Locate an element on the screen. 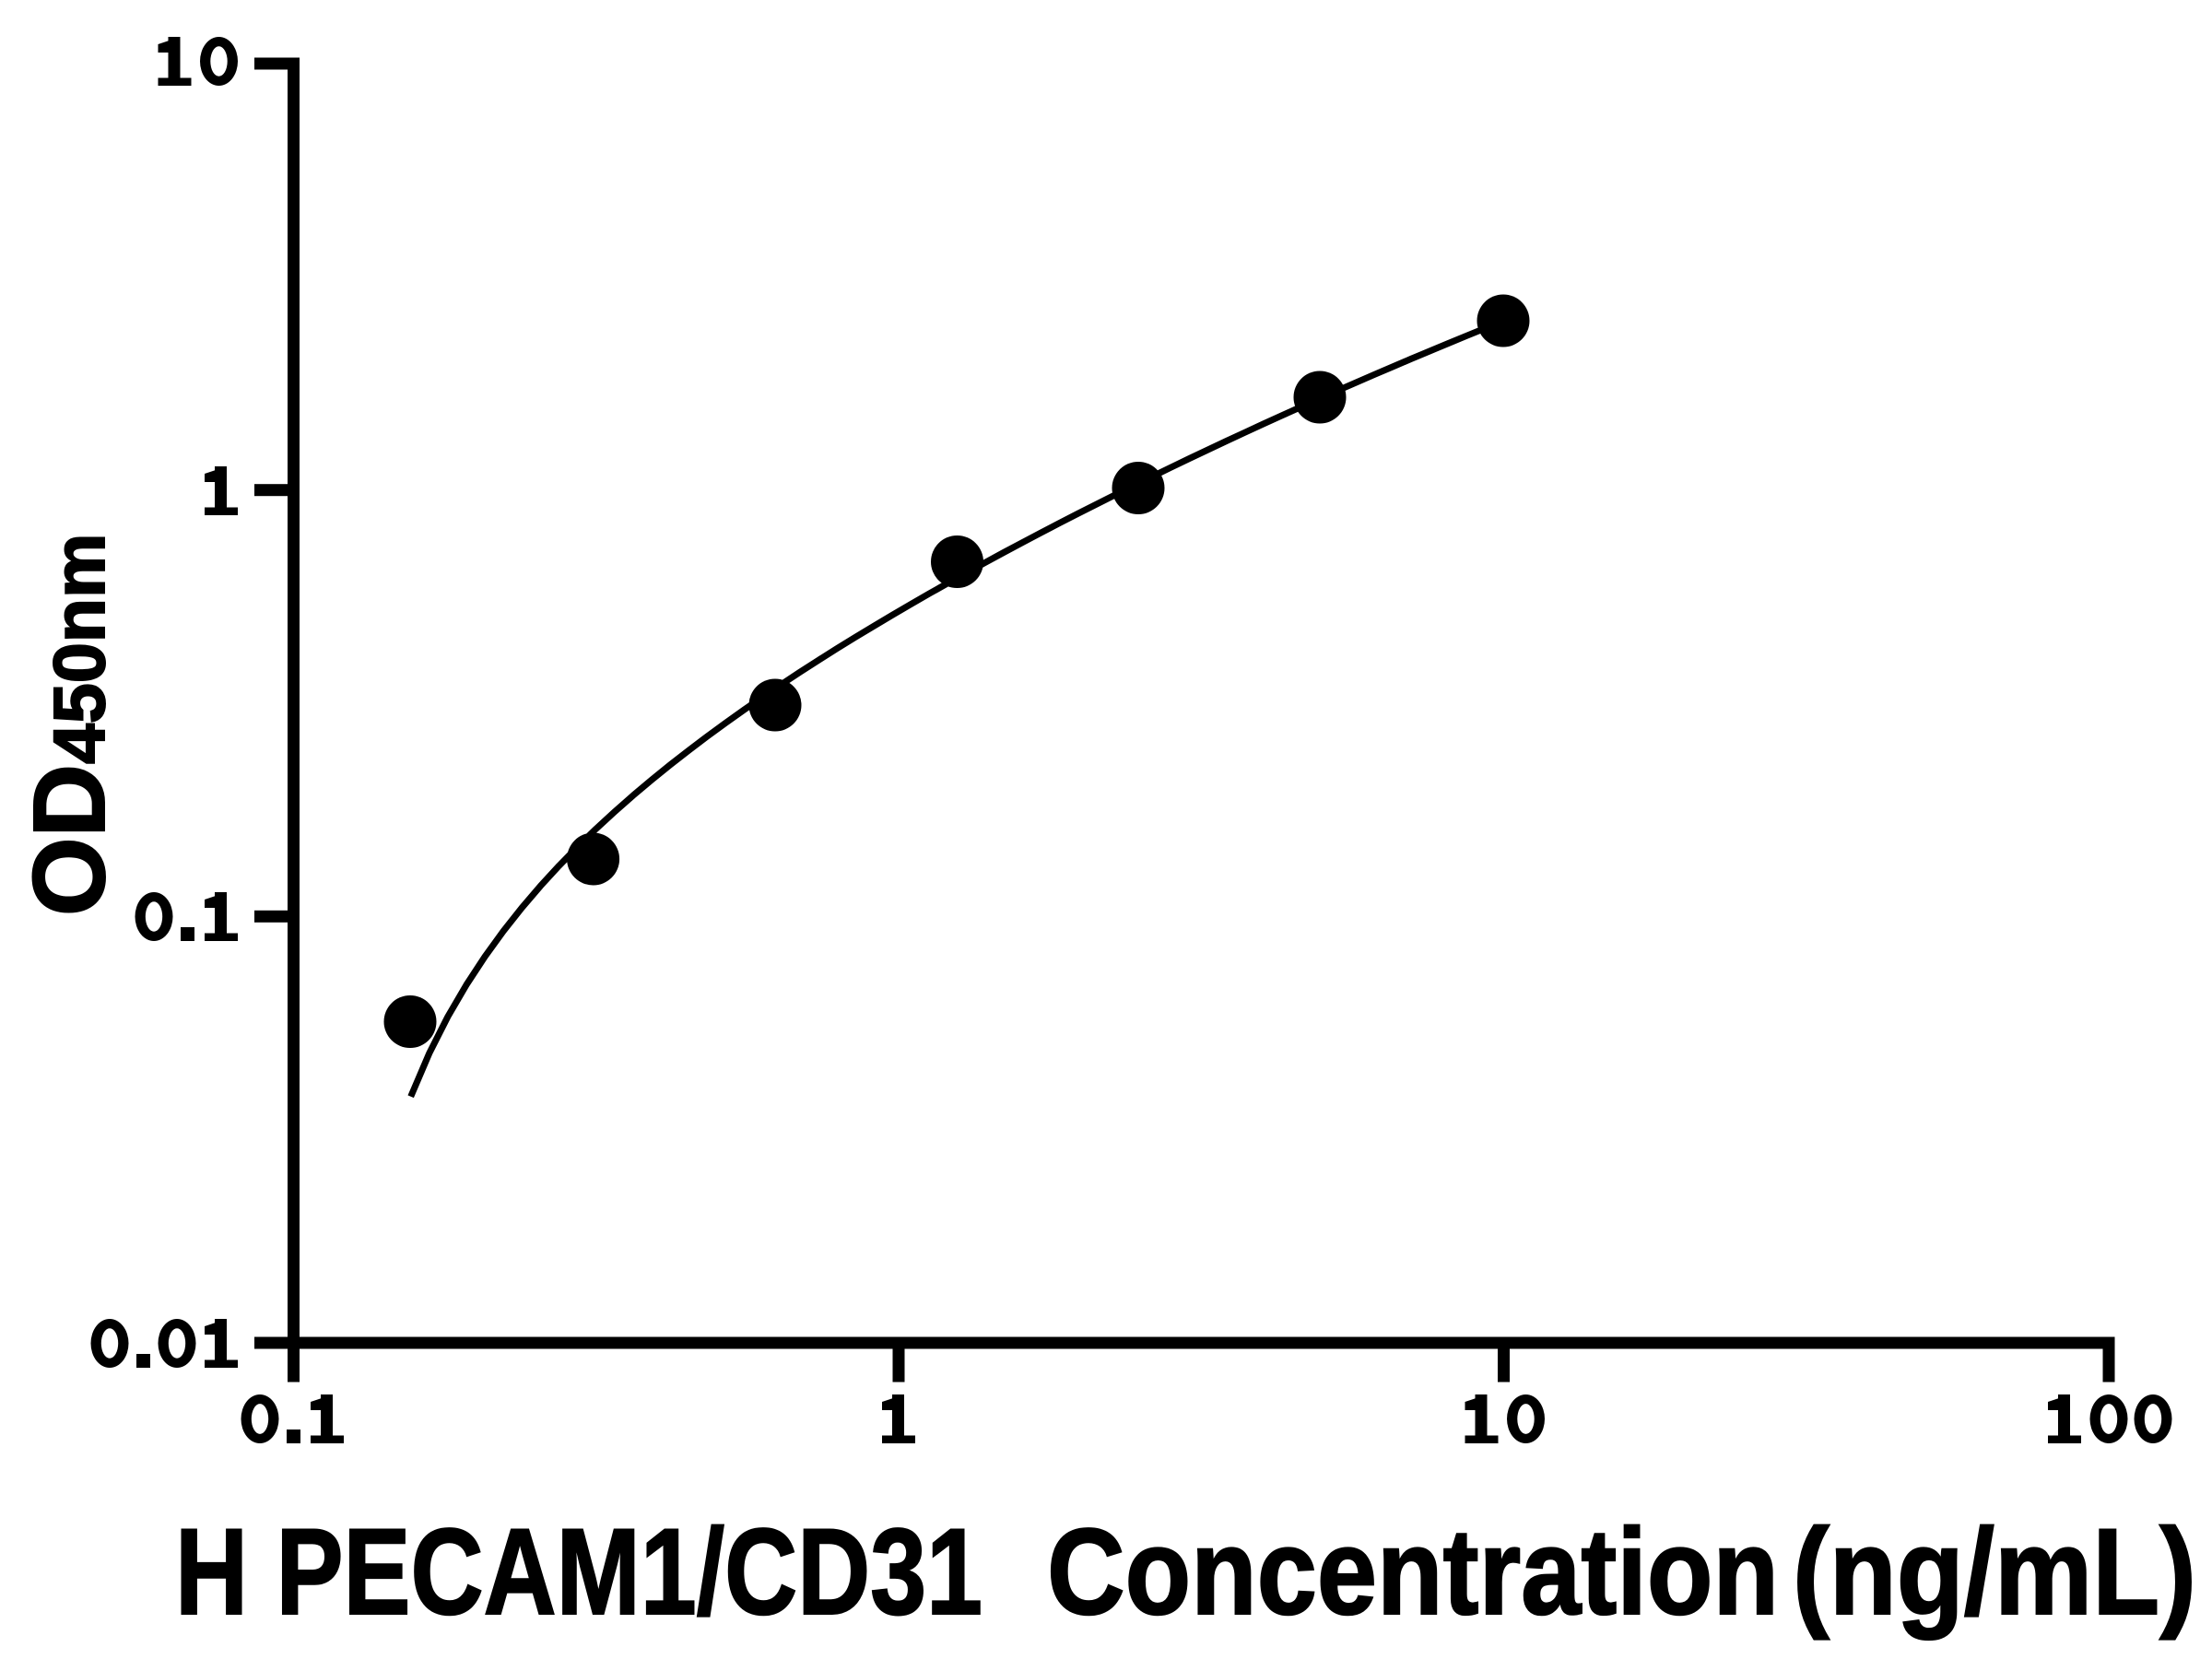  svg-text: H PECAM1/CD31 is located at coordinates (578, 1572).